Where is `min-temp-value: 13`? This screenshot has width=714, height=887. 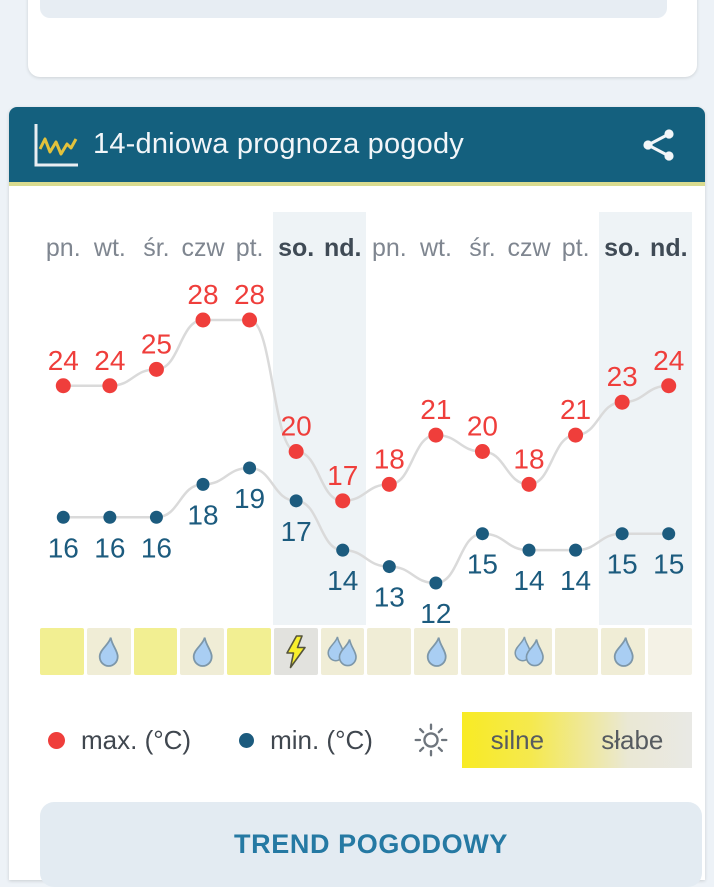
min-temp-value: 13 is located at coordinates (389, 597).